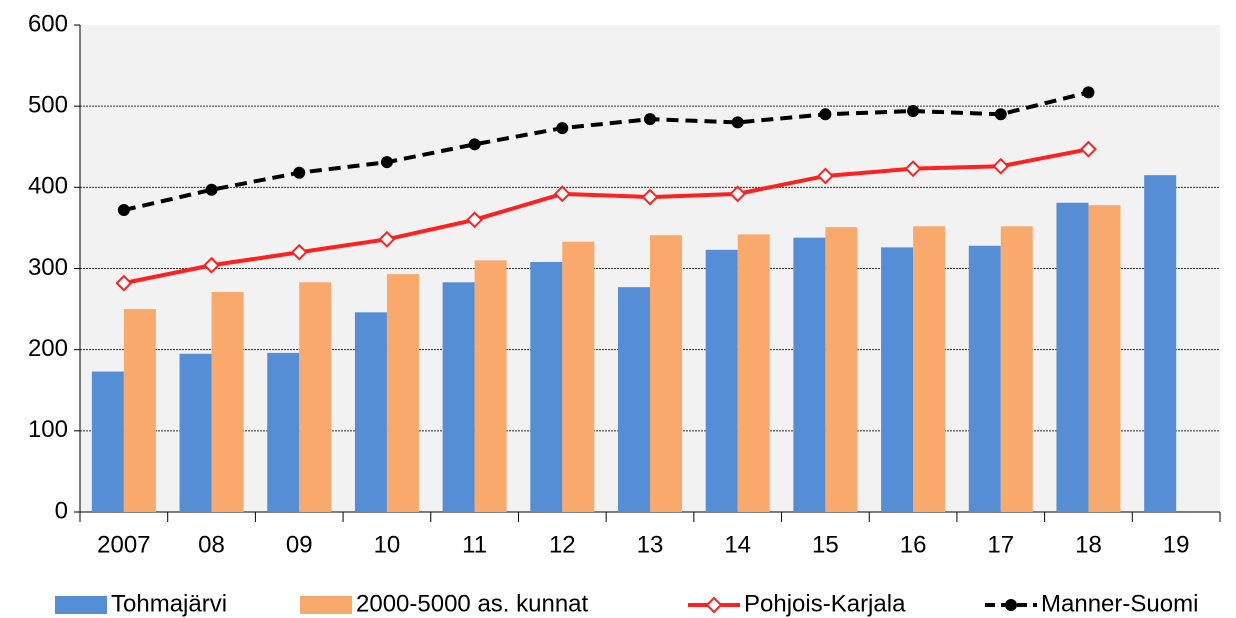 This screenshot has width=1236, height=618. Describe the element at coordinates (562, 544) in the screenshot. I see `x-tick-label: 12` at that location.